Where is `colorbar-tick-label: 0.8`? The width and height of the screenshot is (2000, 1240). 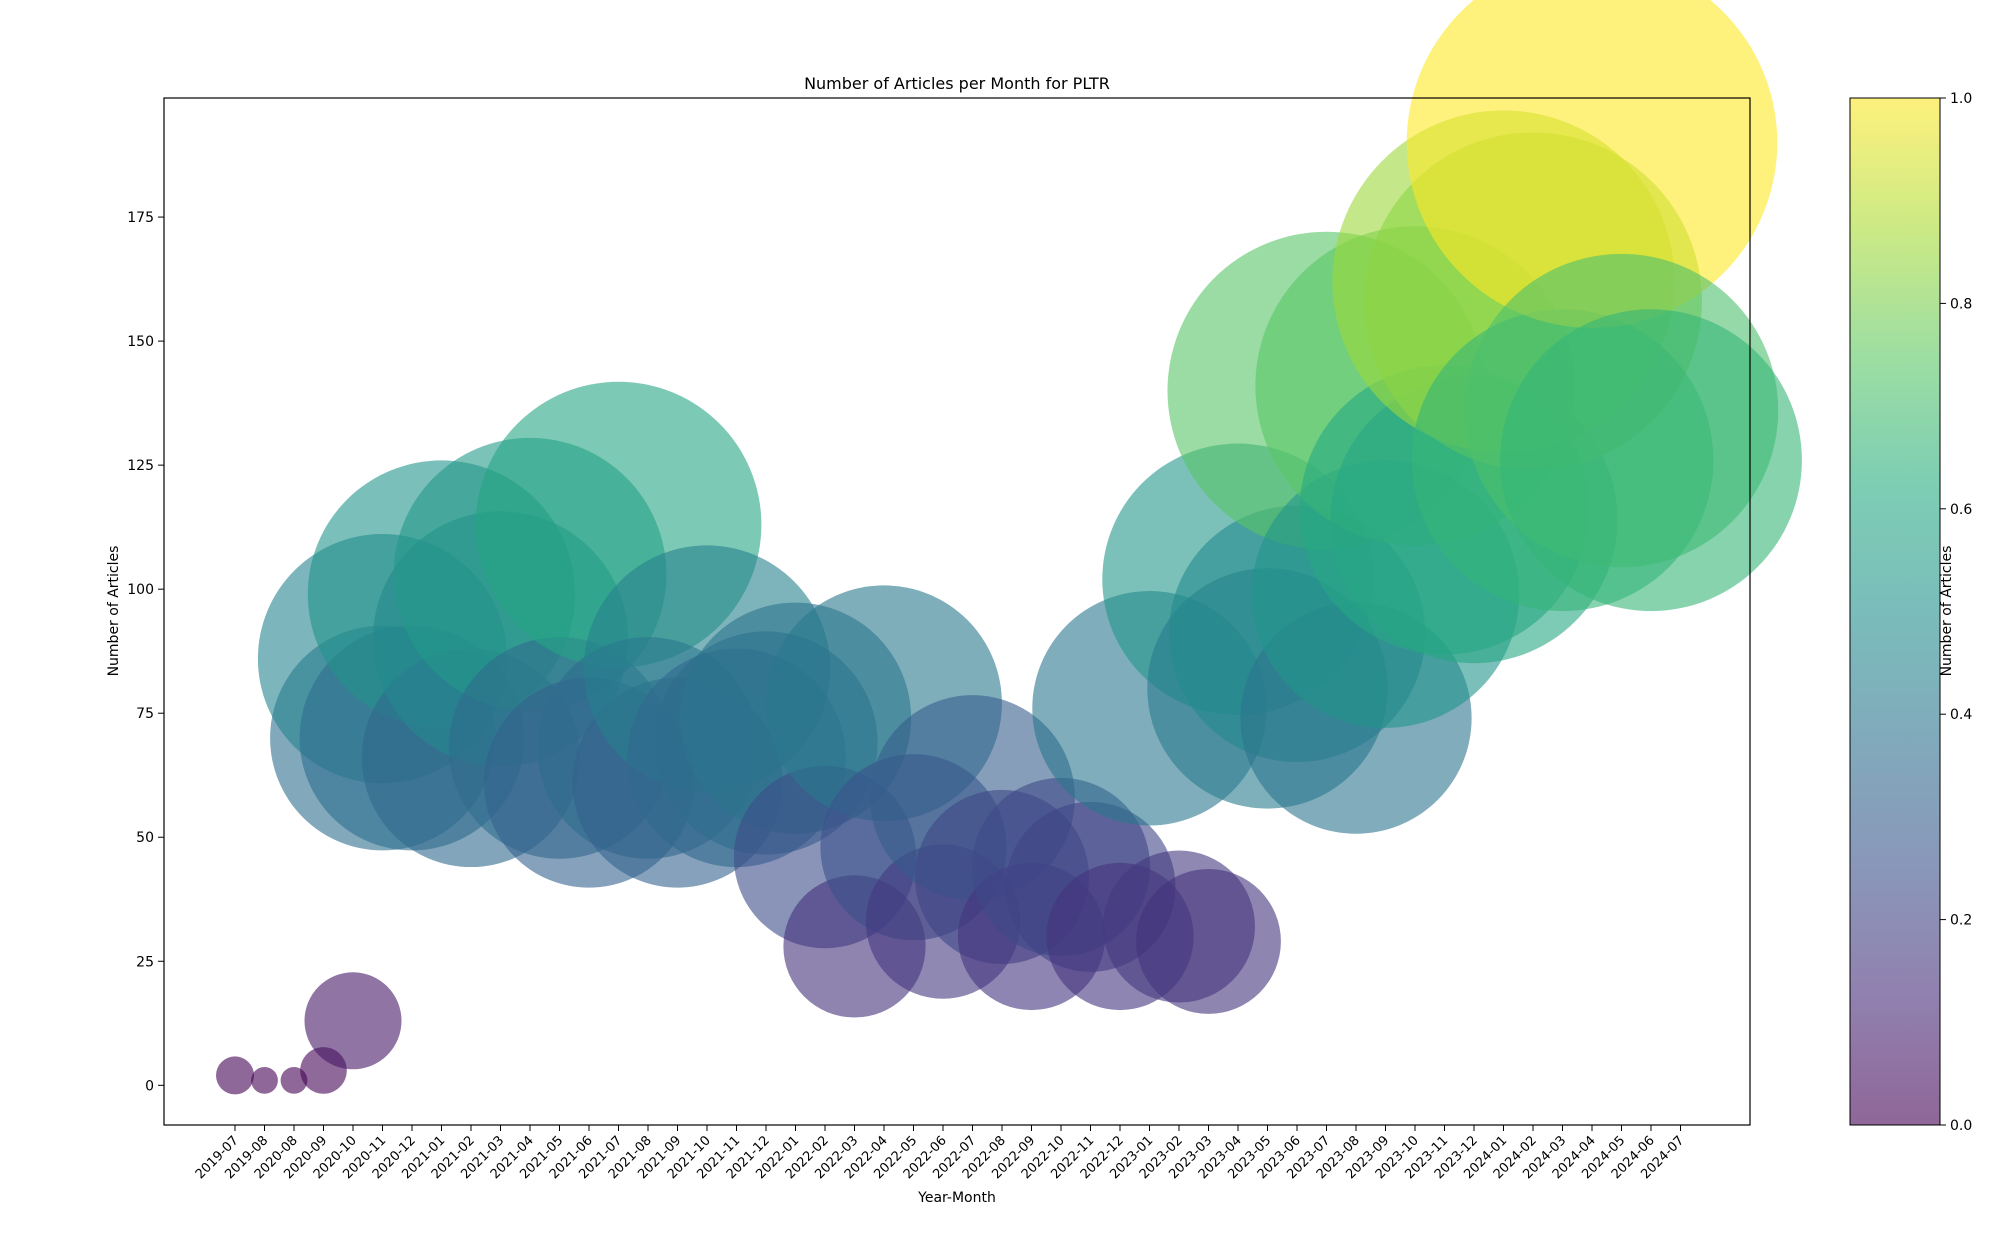
colorbar-tick-label: 0.8 is located at coordinates (1961, 304).